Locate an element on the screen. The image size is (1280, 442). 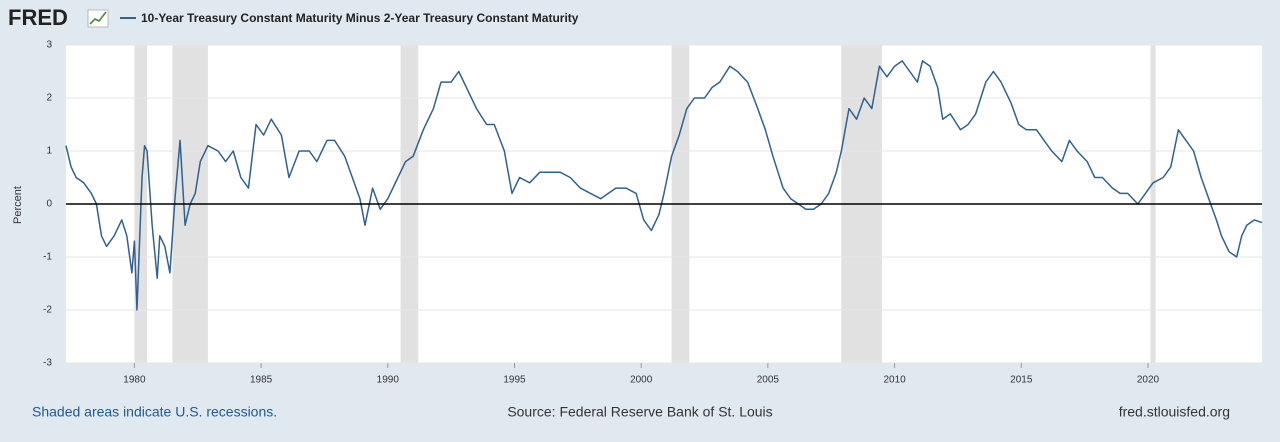
y-tick-label: -1 is located at coordinates (47, 257).